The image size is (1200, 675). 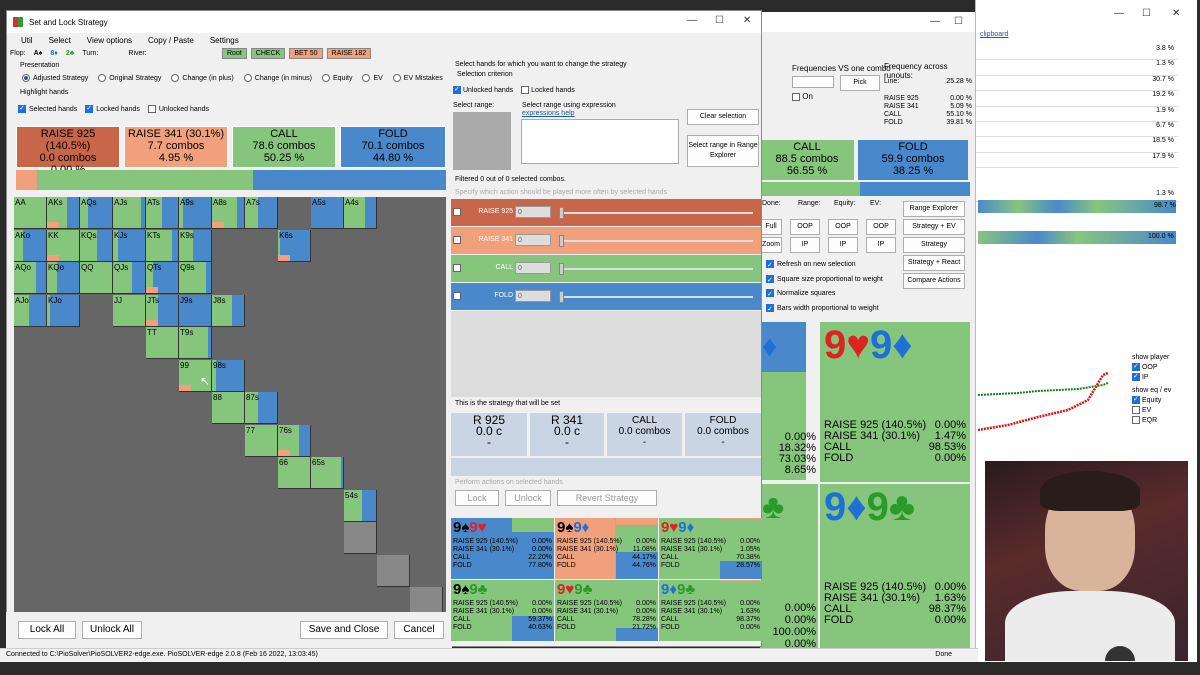 I want to click on hand-cell-JJ: JJ, so click(x=129, y=310).